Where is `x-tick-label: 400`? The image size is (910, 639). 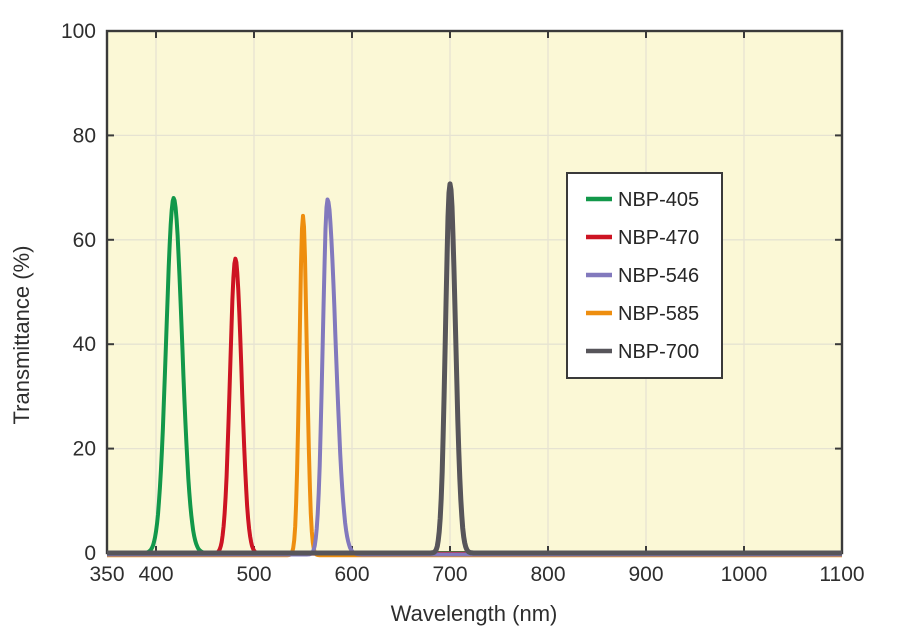 x-tick-label: 400 is located at coordinates (155, 574).